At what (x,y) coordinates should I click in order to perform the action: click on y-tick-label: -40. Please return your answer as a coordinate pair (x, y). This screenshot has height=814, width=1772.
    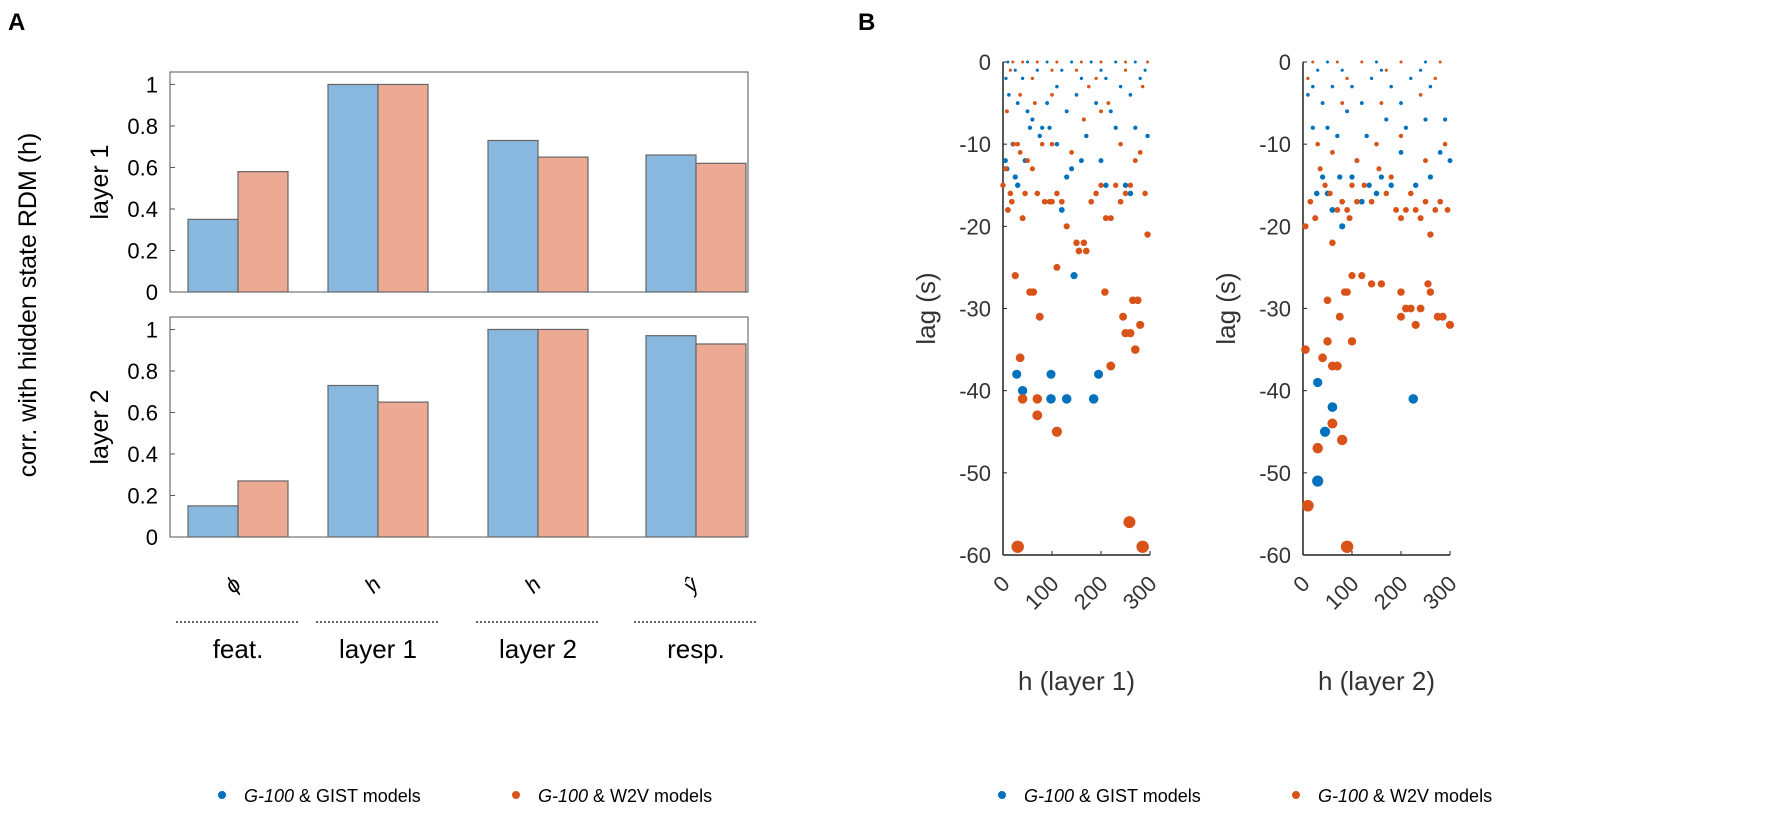
    Looking at the image, I should click on (975, 391).